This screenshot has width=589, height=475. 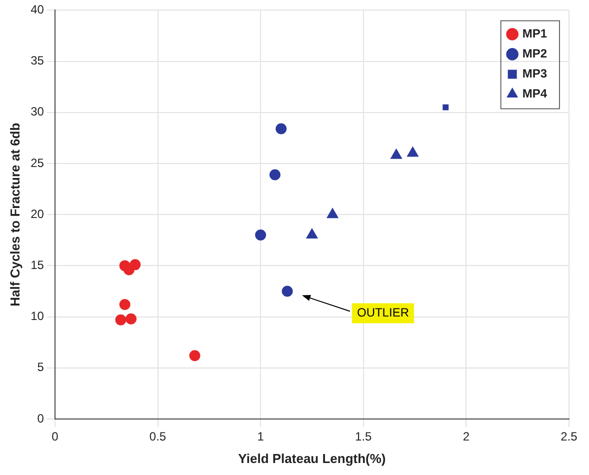 I want to click on legend-label: MP2, so click(x=535, y=53).